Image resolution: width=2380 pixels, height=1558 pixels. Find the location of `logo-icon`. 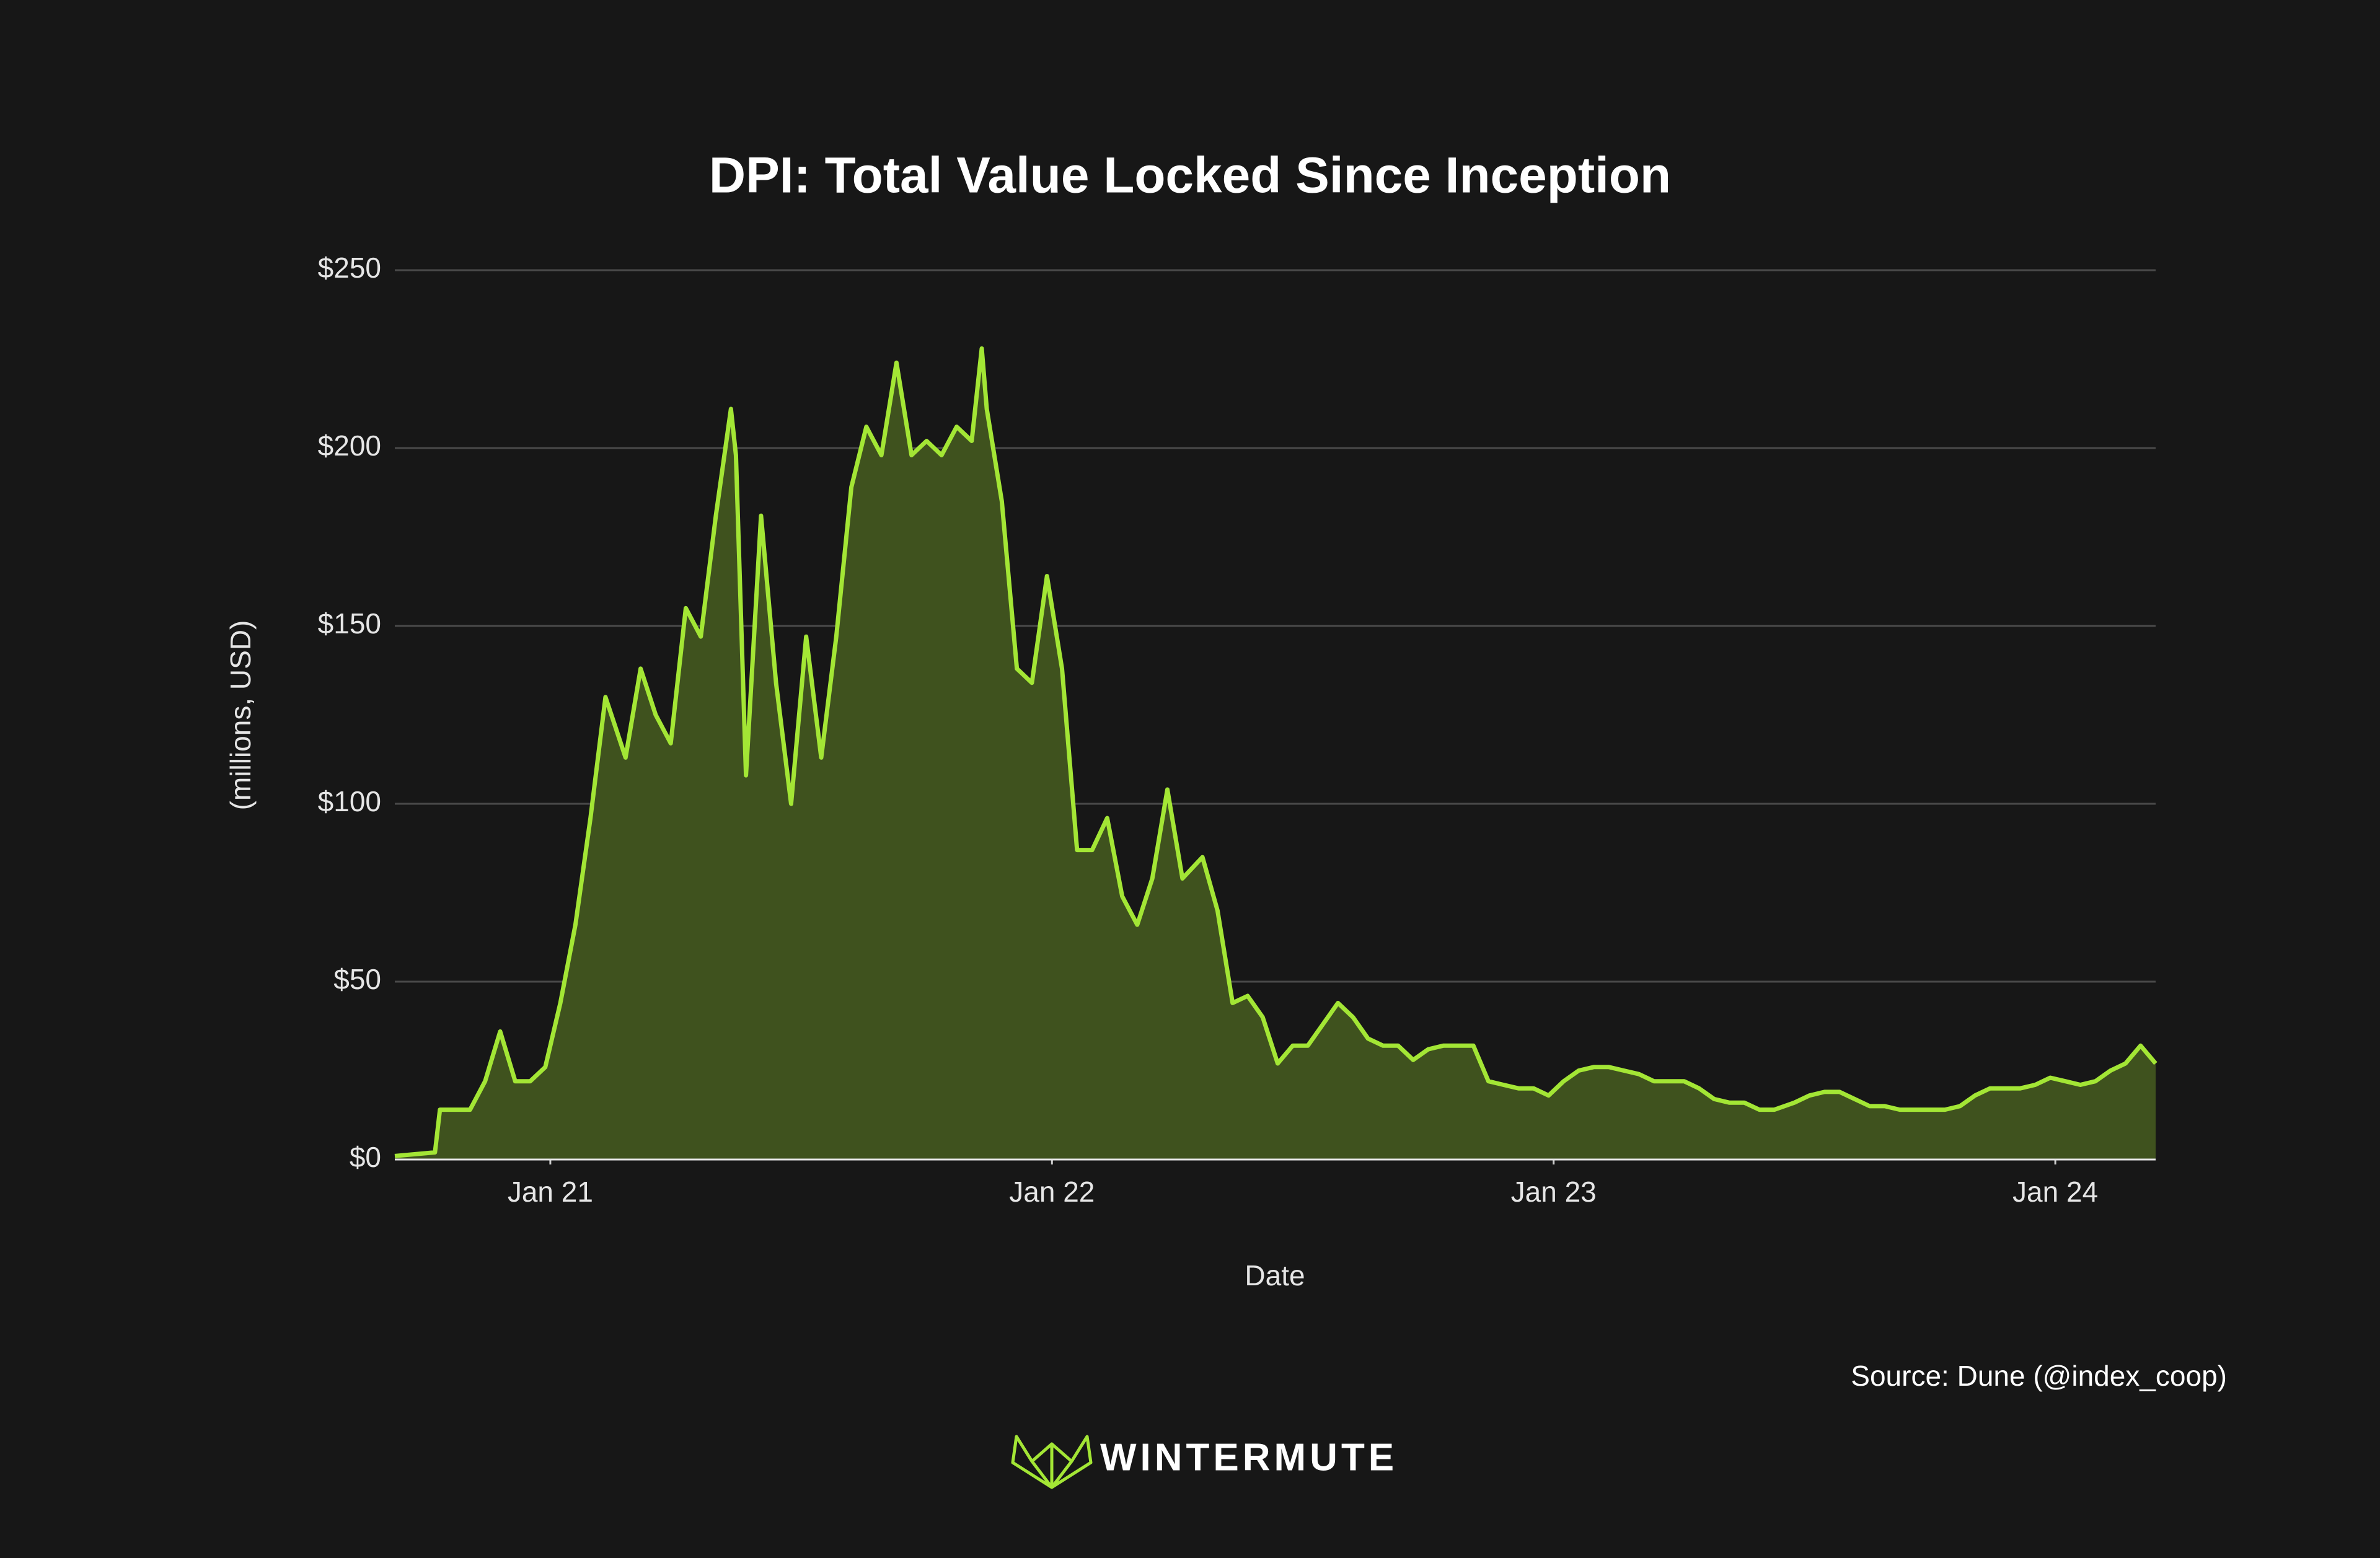

logo-icon is located at coordinates (1052, 1462).